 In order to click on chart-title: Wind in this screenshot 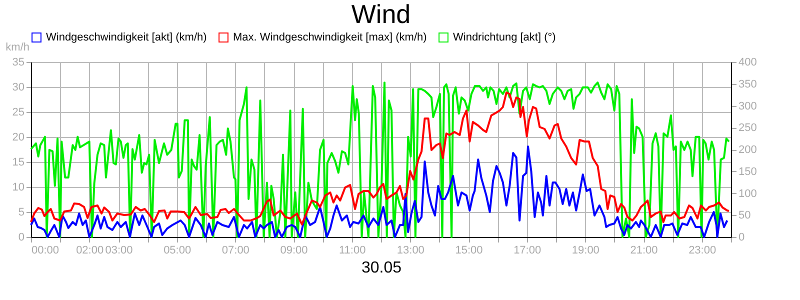, I will do `click(381, 14)`.